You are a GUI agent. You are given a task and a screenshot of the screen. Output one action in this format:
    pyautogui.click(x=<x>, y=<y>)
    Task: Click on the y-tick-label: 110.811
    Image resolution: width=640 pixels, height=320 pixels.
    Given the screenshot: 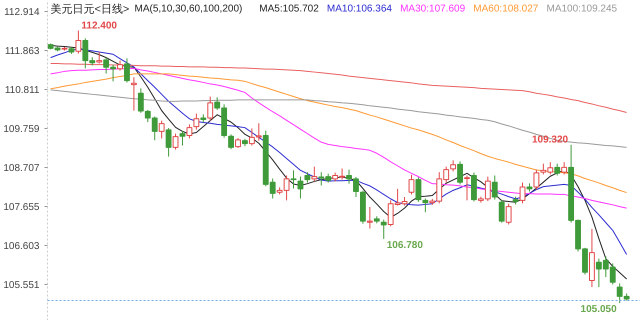 What is the action you would take?
    pyautogui.click(x=22, y=90)
    